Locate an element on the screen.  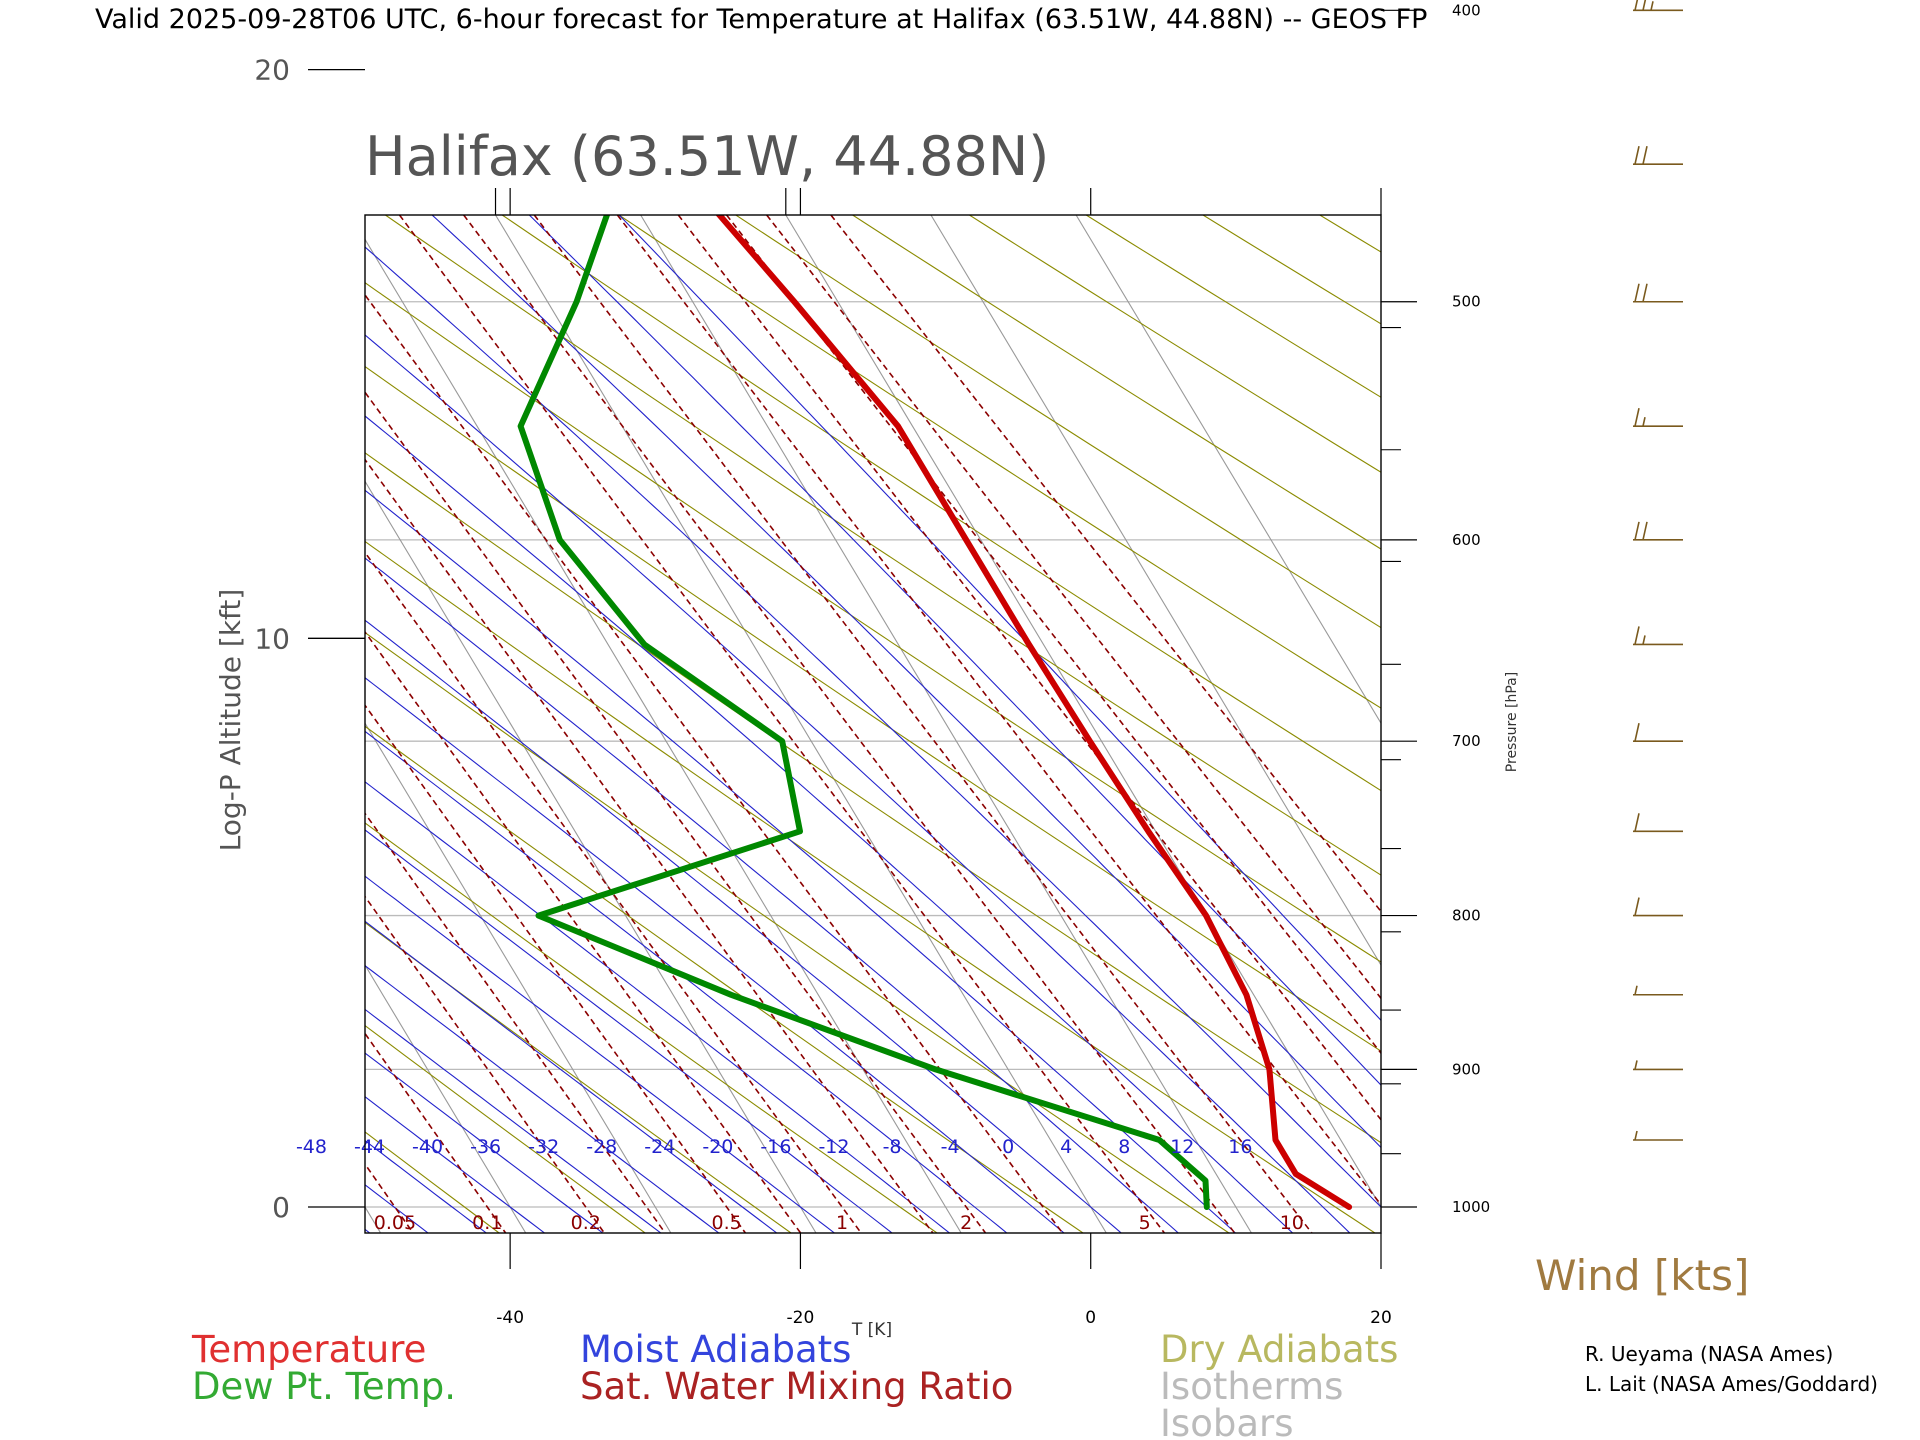
credit-line-2: L. Lait (NASA Ames/Goddard) is located at coordinates (1731, 1384).